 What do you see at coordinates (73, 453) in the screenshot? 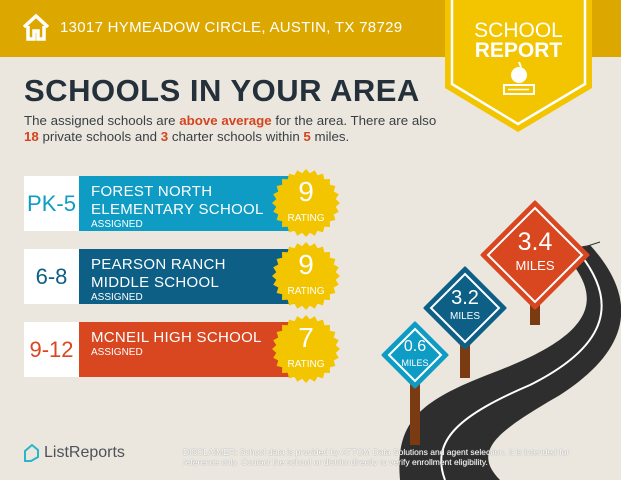
I see `listreports-logo: ListReports` at bounding box center [73, 453].